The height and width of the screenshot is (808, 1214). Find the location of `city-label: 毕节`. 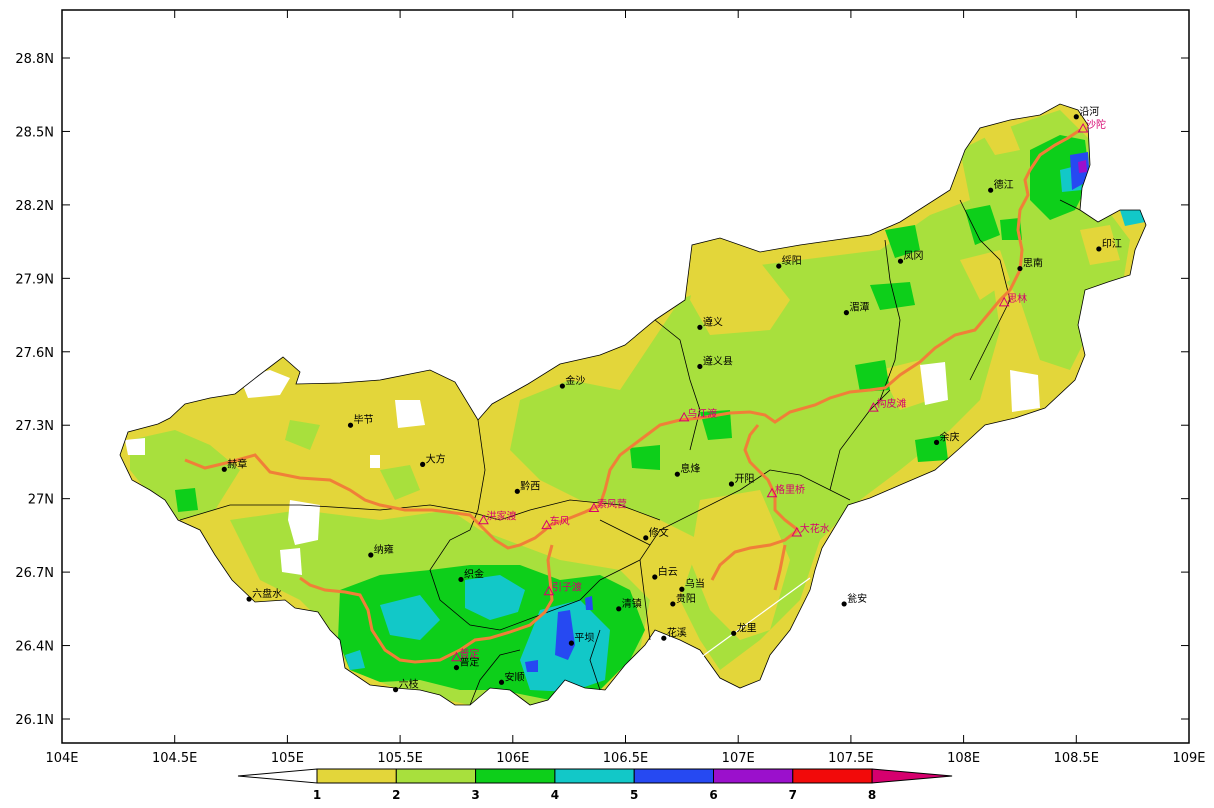

city-label: 毕节 is located at coordinates (364, 419).